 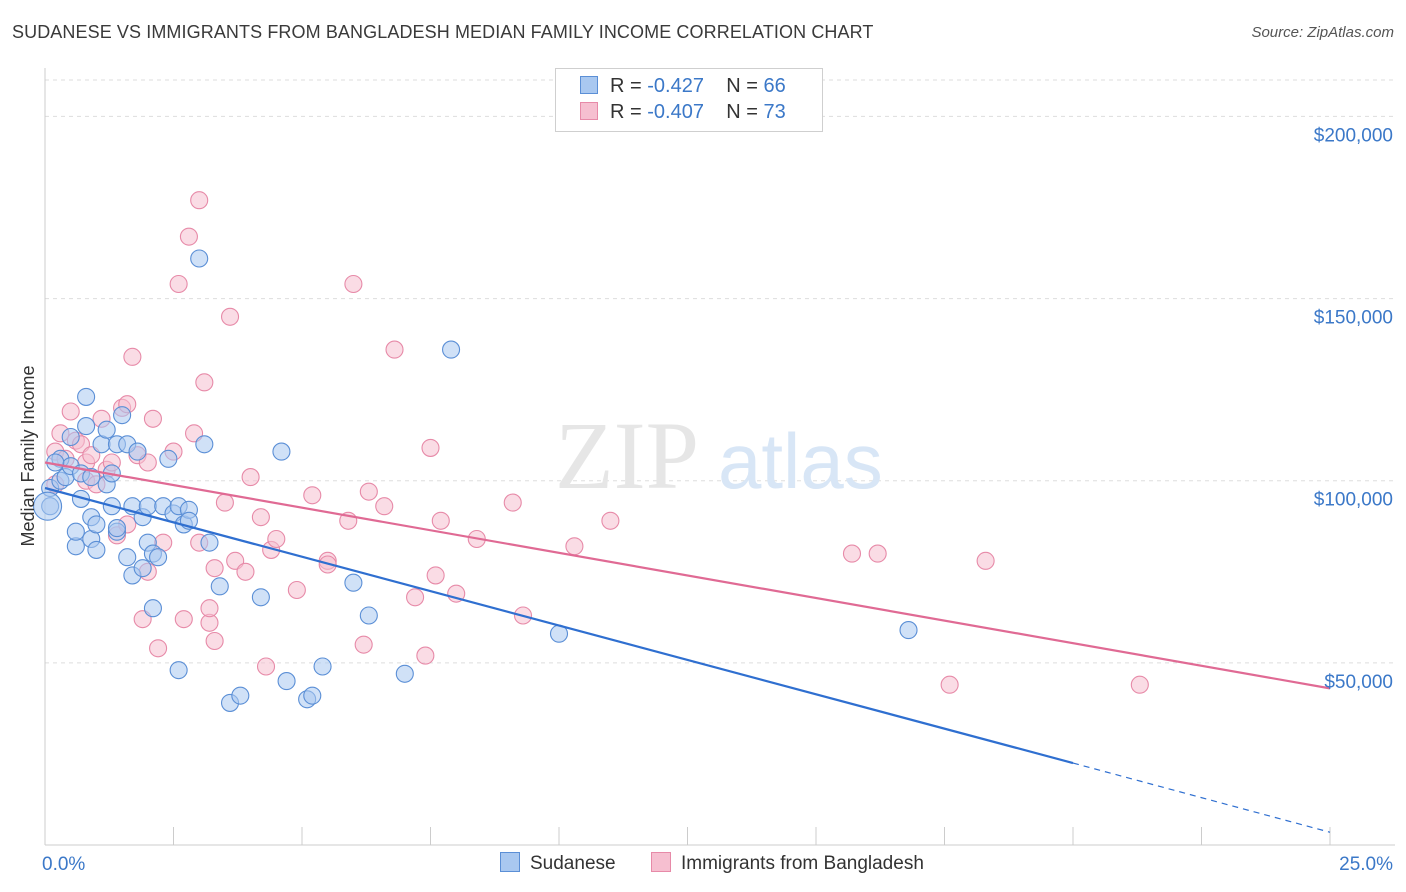 I want to click on legend-item-bangladesh: Immigrants from Bangladesh, so click(x=787, y=863).